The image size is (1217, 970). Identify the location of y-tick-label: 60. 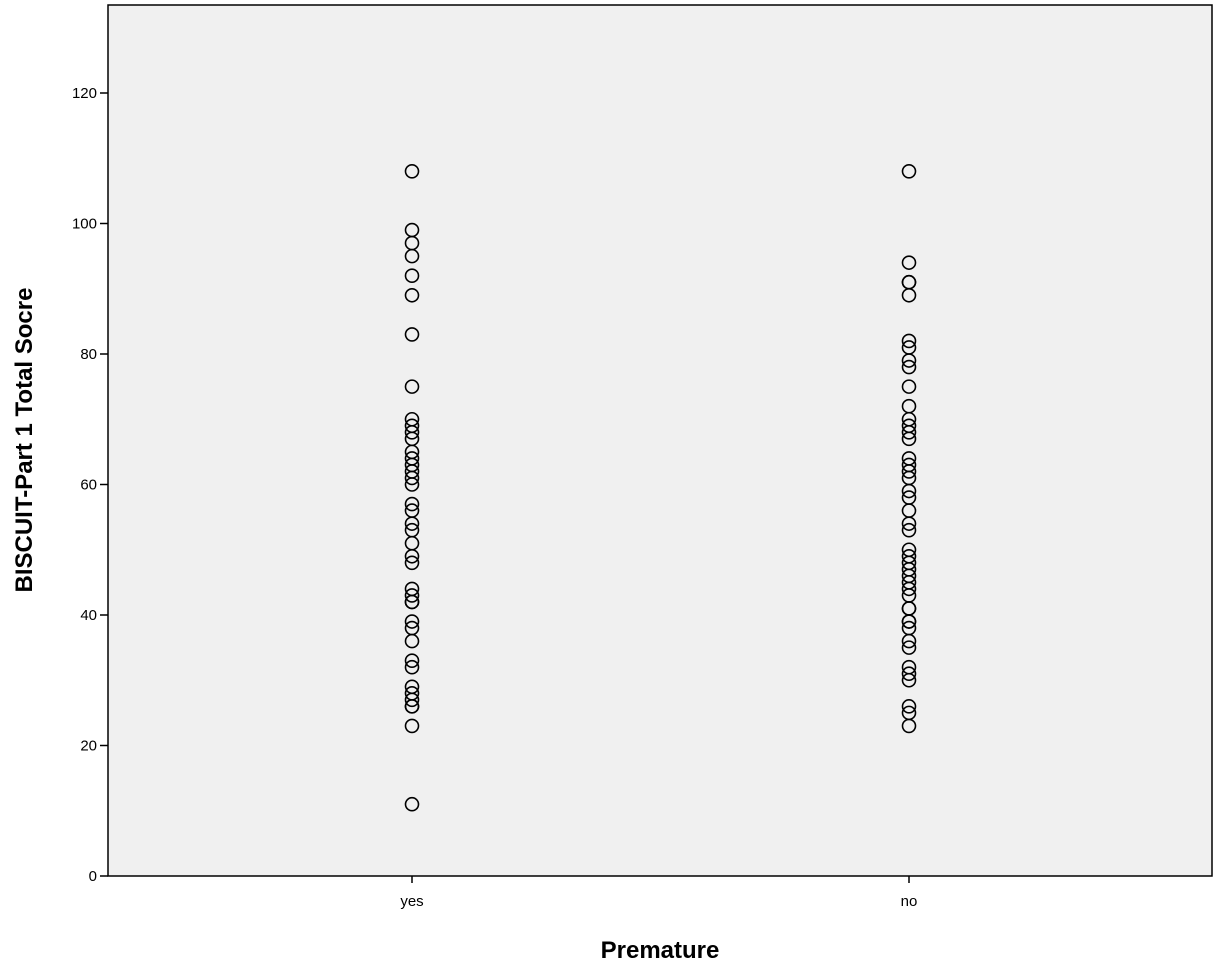
(88, 485).